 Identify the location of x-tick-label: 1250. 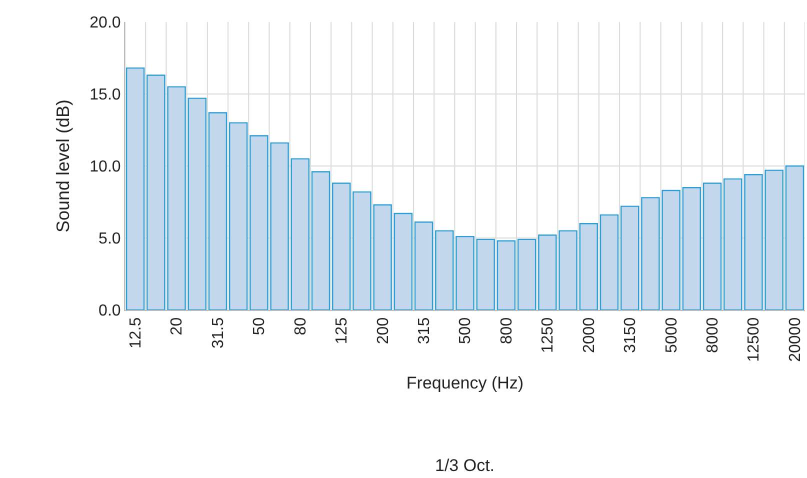
(548, 335).